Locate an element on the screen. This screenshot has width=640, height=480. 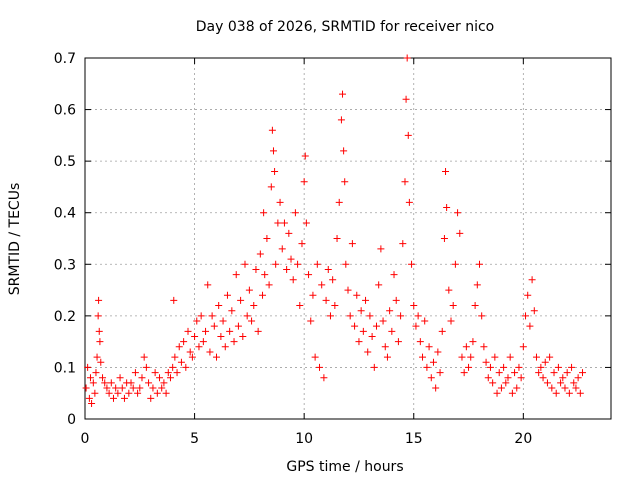
x-tick-label: 5 is located at coordinates (194, 439).